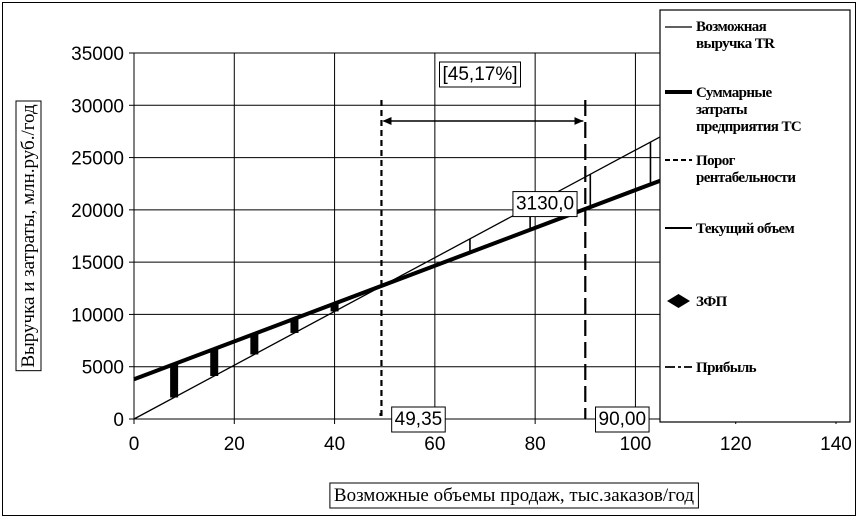 The width and height of the screenshot is (860, 520). I want to click on legend-sample-zfp, so click(678, 301).